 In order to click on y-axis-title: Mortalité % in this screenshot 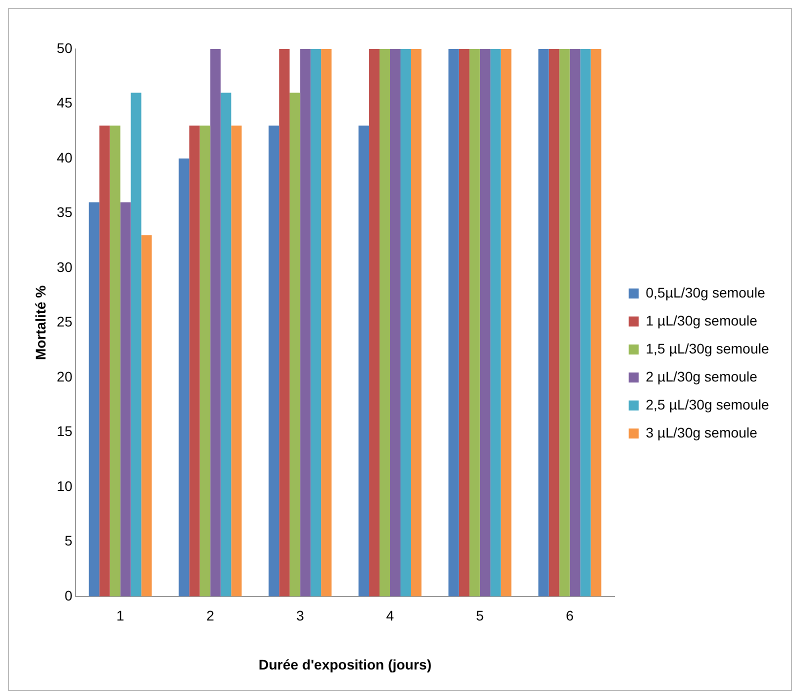, I will do `click(40, 322)`.